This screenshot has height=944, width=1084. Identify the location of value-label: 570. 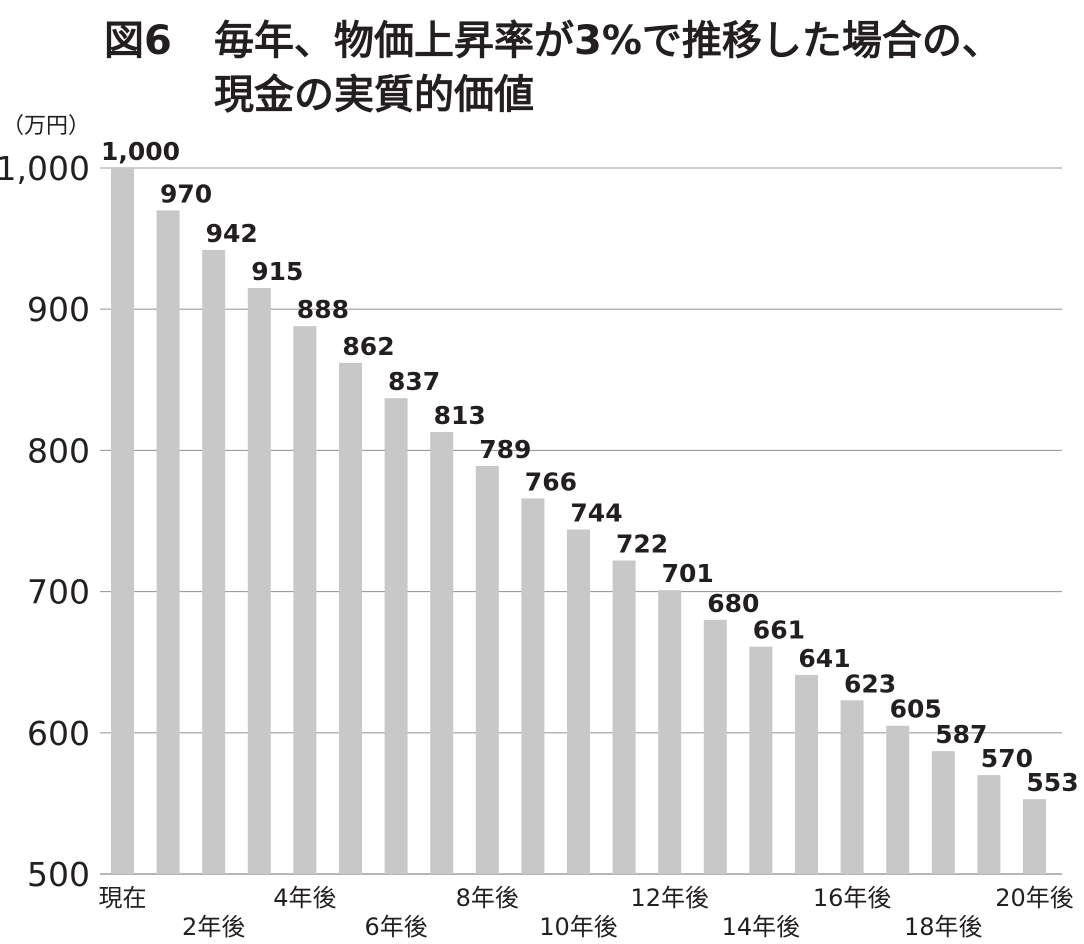
(1007, 758).